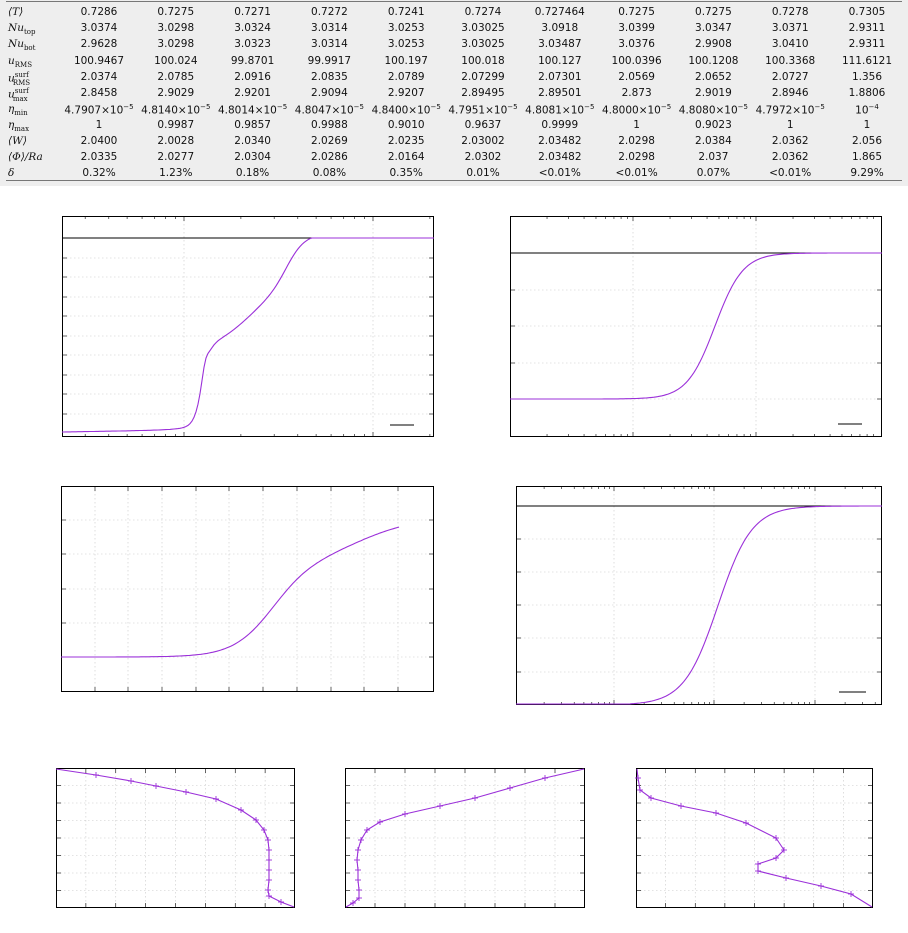  What do you see at coordinates (16, 12) in the screenshot?
I see `row-label-main: ⟨T⟩` at bounding box center [16, 12].